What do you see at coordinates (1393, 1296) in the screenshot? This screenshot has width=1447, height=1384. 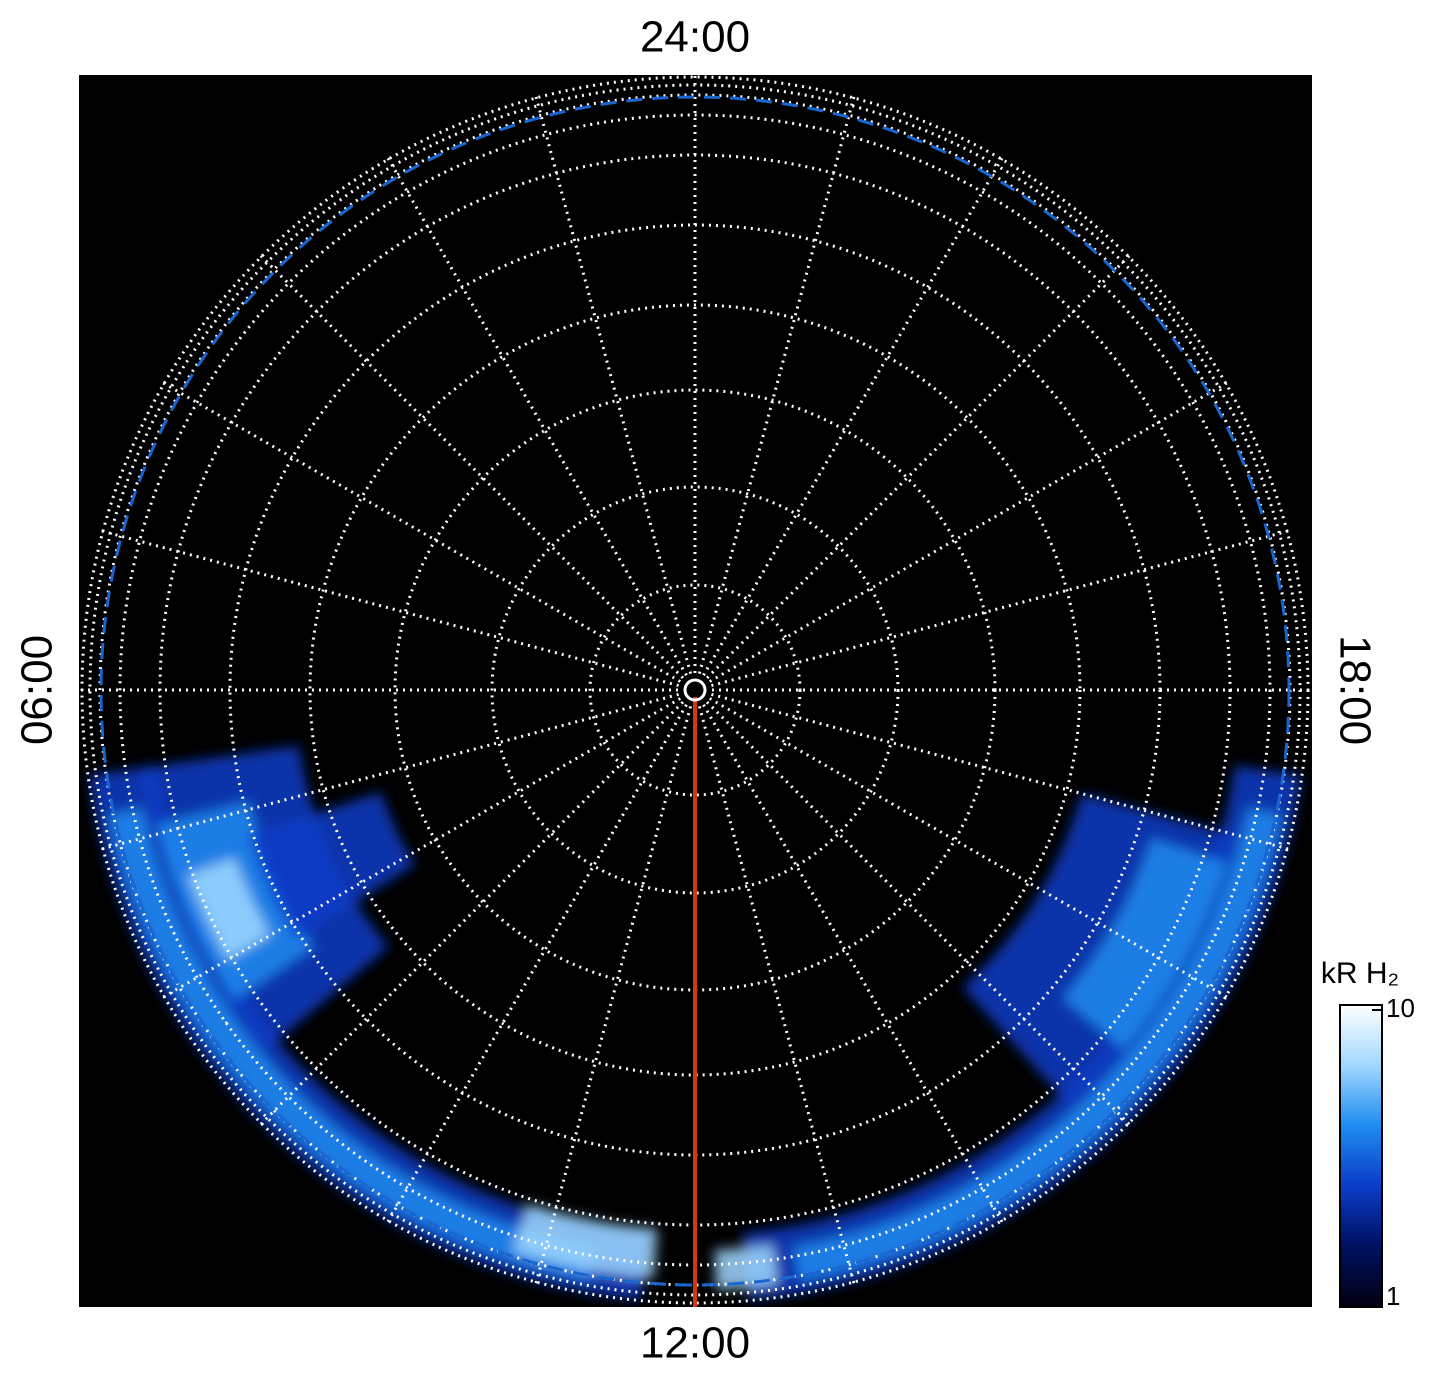 I see `colorbar-tick-label: 1` at bounding box center [1393, 1296].